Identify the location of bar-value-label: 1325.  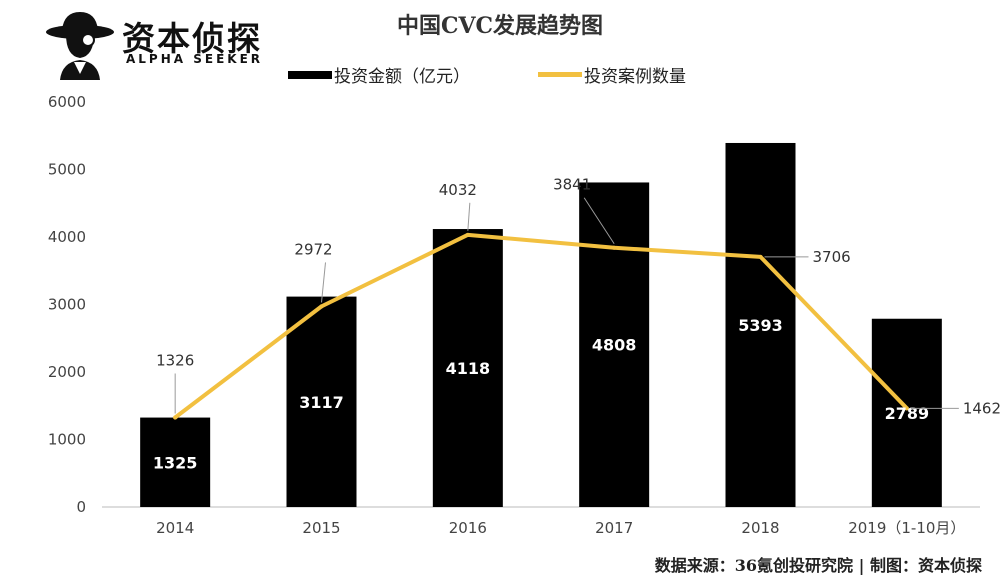
(175, 462).